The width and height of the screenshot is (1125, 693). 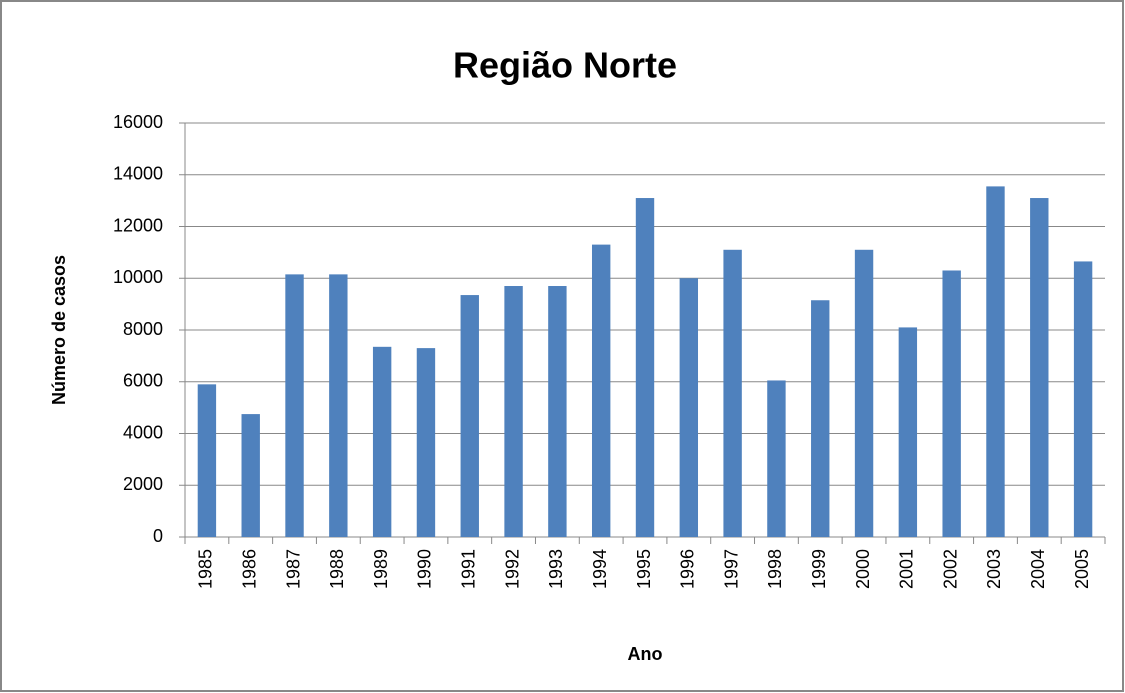 I want to click on y-tick-label: 10000, so click(x=138, y=277).